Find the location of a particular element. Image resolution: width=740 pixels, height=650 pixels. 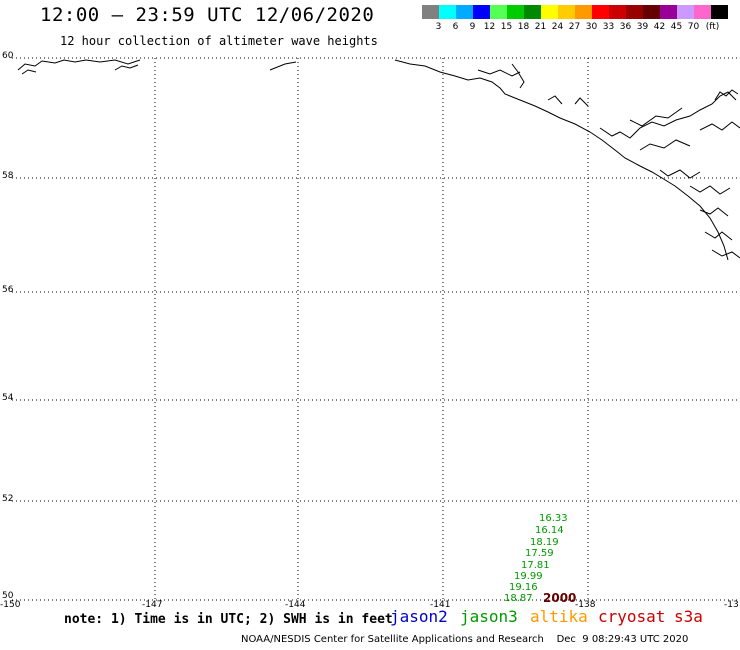

legend-altika: altika is located at coordinates (559, 616).